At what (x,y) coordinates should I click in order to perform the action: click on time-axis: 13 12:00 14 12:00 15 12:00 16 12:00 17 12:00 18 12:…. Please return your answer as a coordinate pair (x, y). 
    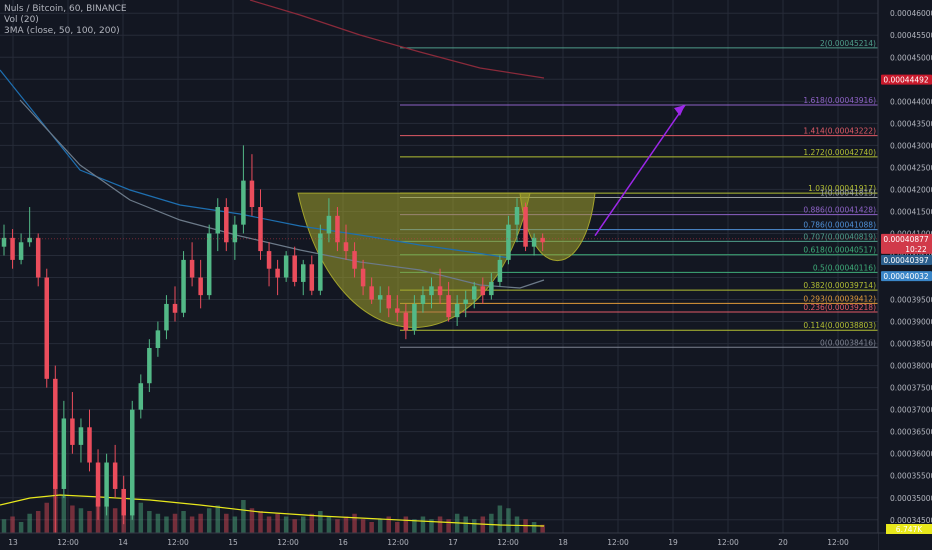
    Looking at the image, I should click on (466, 541).